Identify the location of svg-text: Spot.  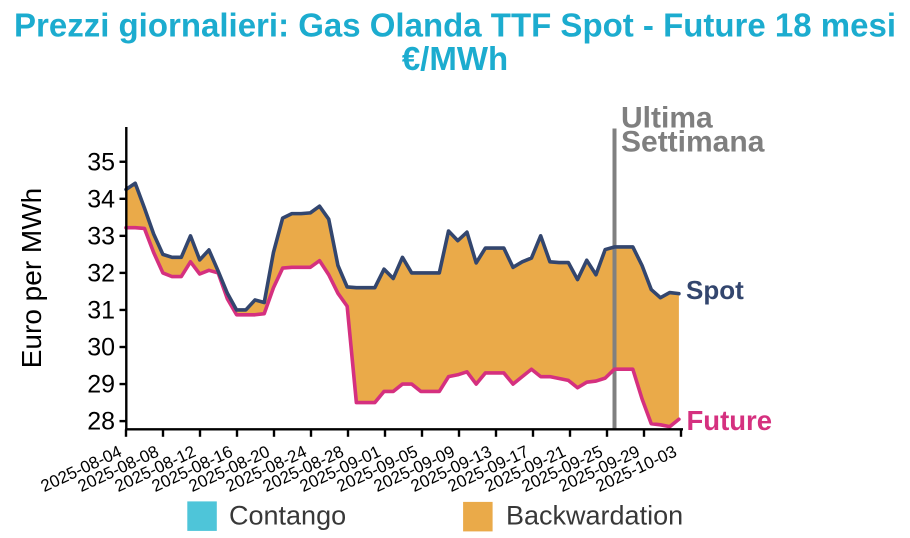
(715, 290).